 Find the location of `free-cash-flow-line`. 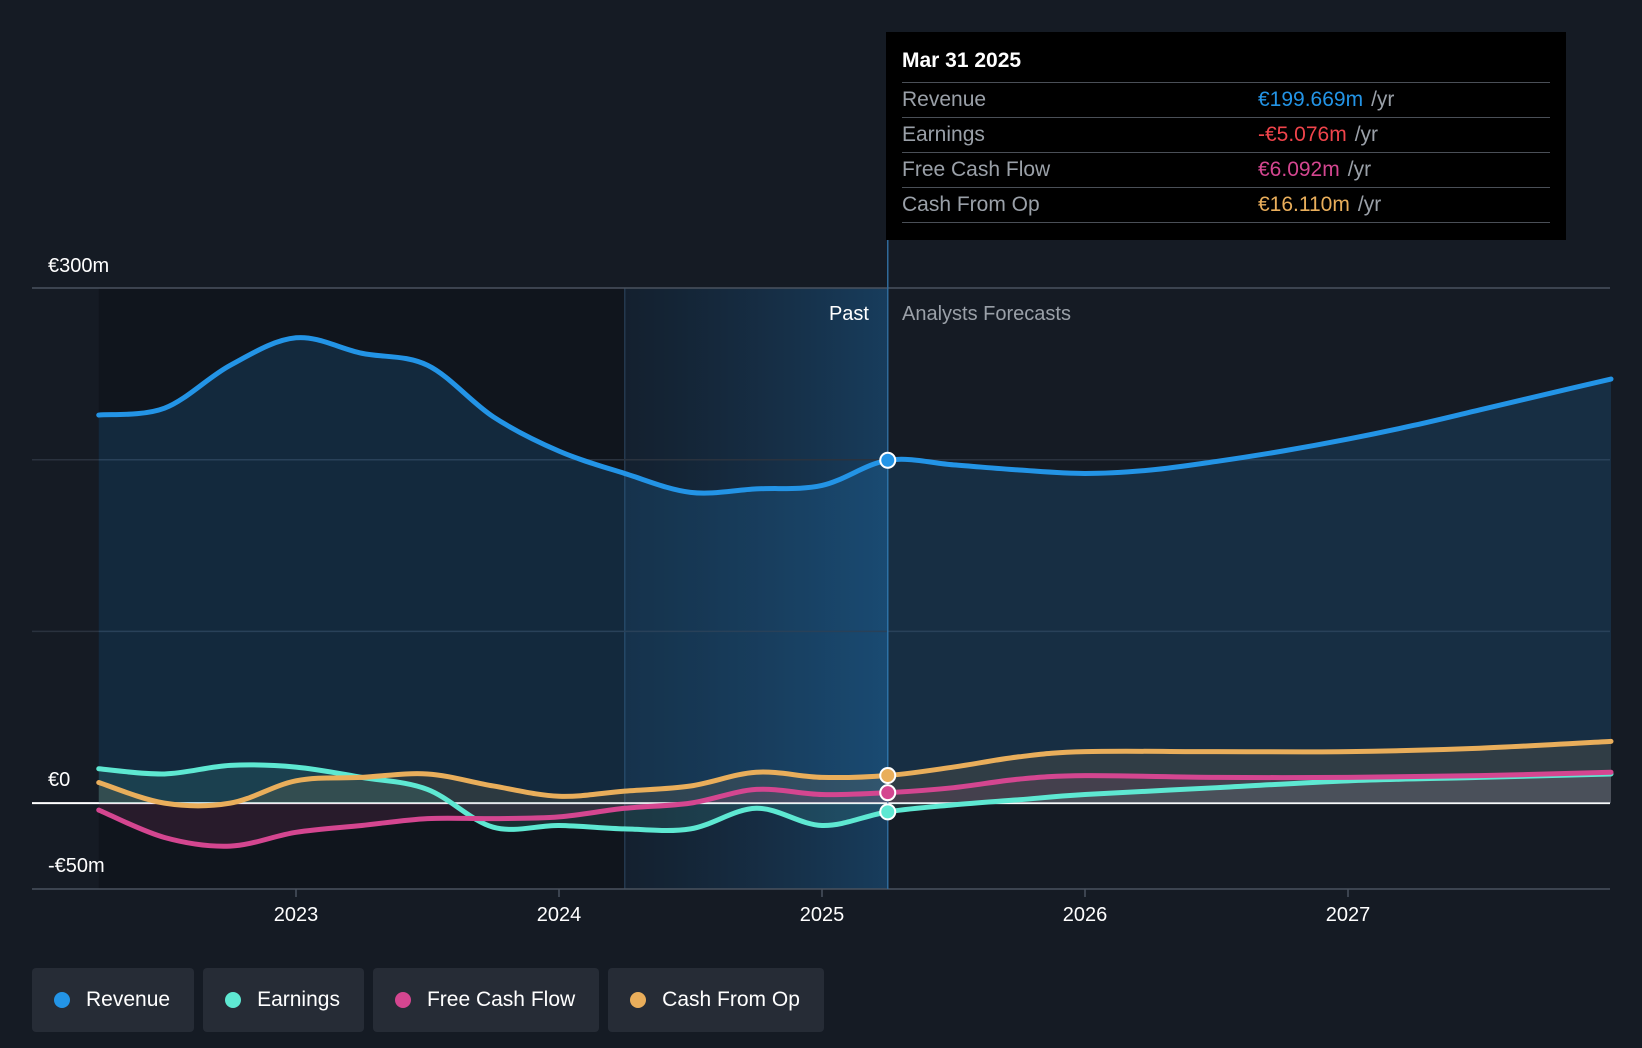

free-cash-flow-line is located at coordinates (855, 809).